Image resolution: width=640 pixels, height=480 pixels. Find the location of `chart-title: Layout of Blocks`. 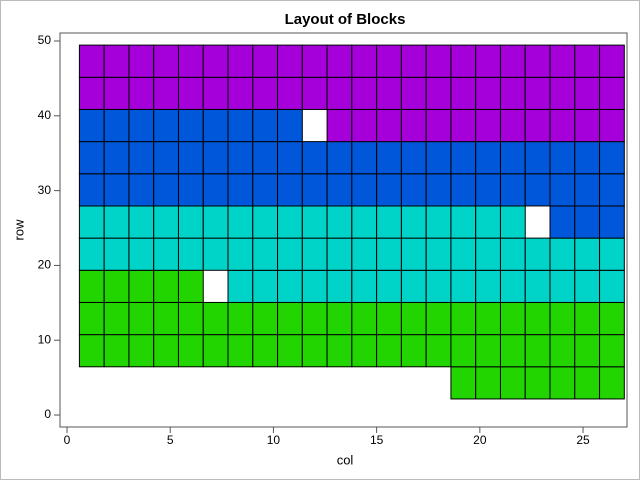

chart-title: Layout of Blocks is located at coordinates (345, 19).